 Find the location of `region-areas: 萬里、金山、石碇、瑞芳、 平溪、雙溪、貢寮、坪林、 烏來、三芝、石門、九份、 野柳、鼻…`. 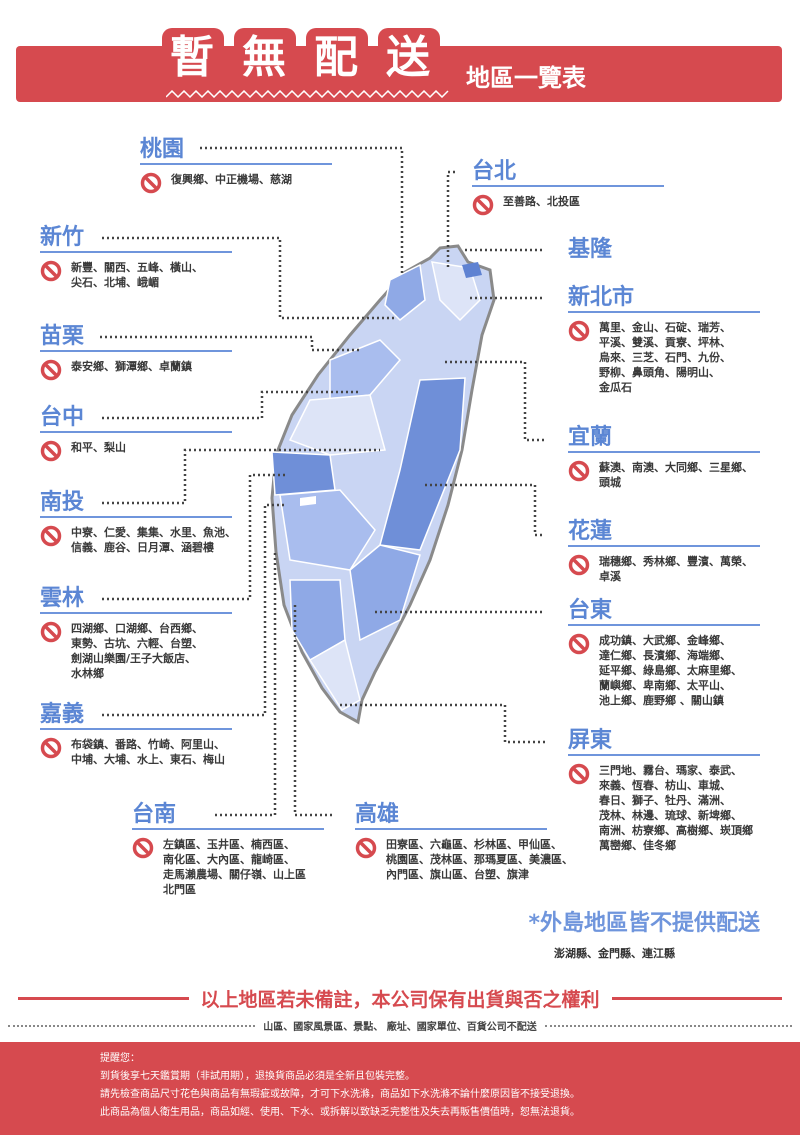

region-areas: 萬里、金山、石碇、瑞芳、 平溪、雙溪、貢寮、坪林、 烏來、三芝、石門、九份、 野柳、鼻… is located at coordinates (664, 357).